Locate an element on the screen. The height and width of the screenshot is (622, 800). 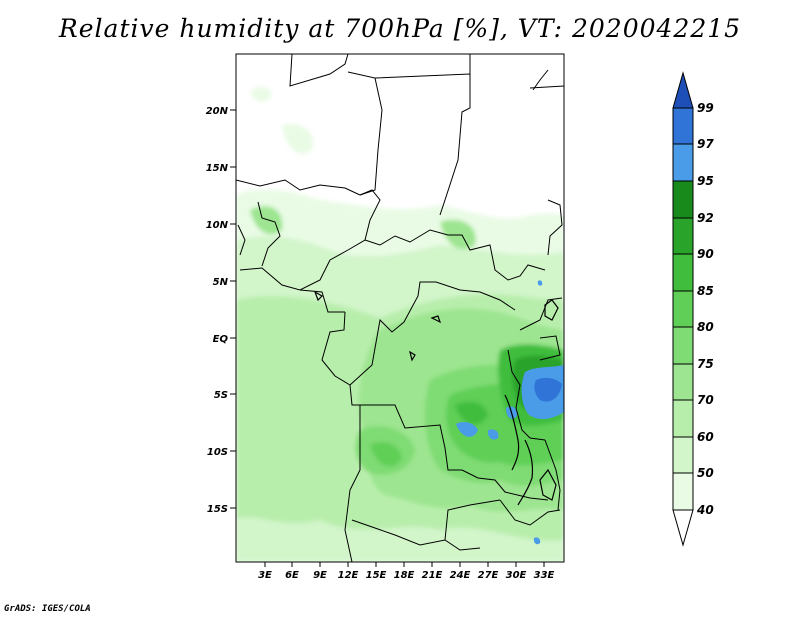
colorbar-bottom-triangle is located at coordinates (683, 528).